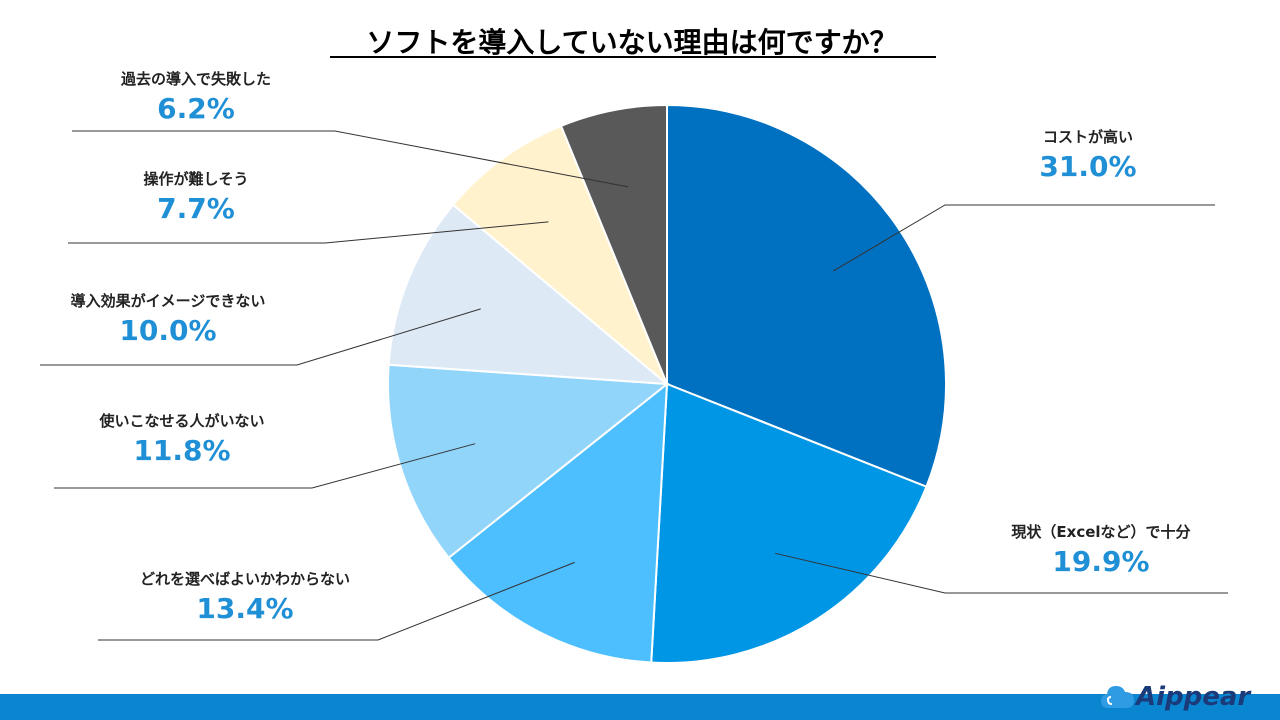 The image size is (1280, 720). Describe the element at coordinates (168, 301) in the screenshot. I see `slice-category-label: 導入効果がイメージできない` at that location.